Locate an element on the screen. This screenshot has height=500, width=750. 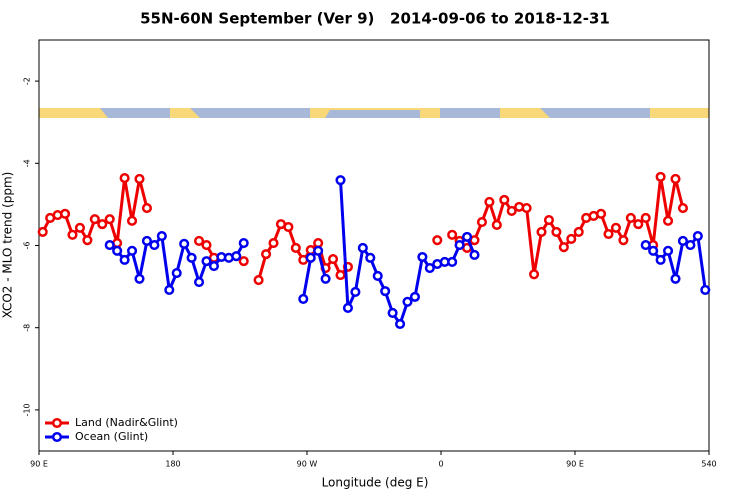
x-tick-label: 180 is located at coordinates (172, 464).